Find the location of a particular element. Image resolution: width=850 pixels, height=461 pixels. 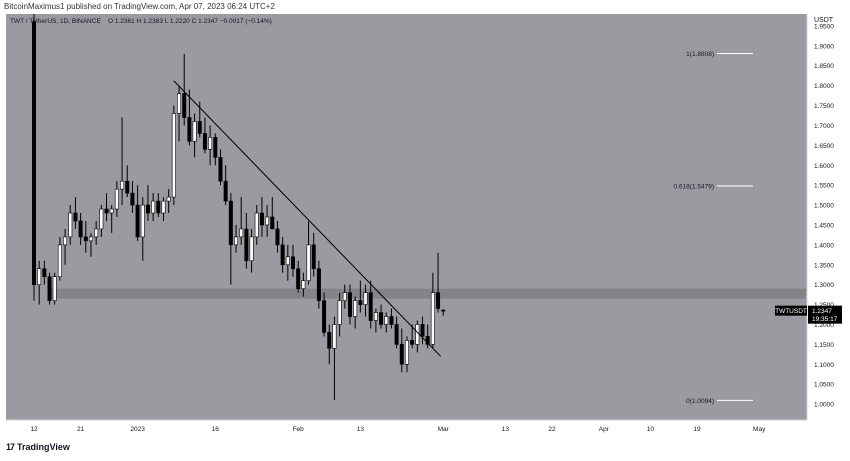

price-tick-label: 1.9000 is located at coordinates (824, 46).